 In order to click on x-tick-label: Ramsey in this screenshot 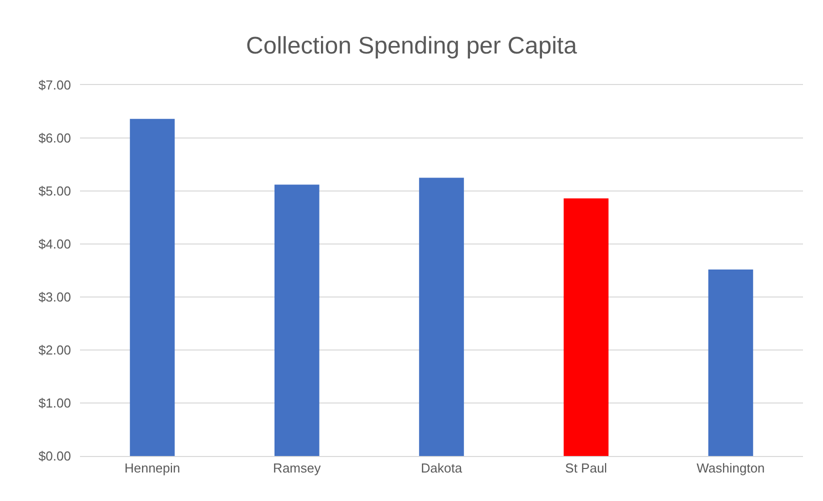, I will do `click(297, 468)`.